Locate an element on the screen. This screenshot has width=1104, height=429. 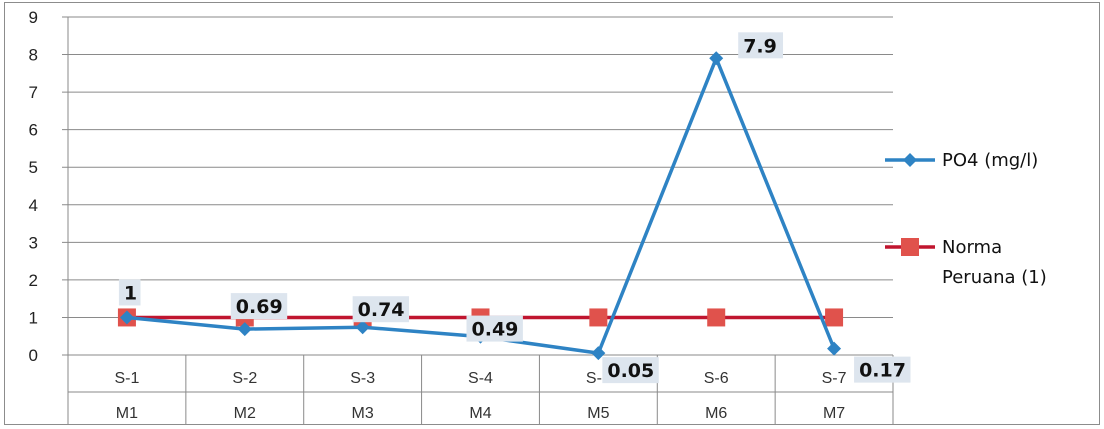
y-tick-label: 4 is located at coordinates (33, 205).